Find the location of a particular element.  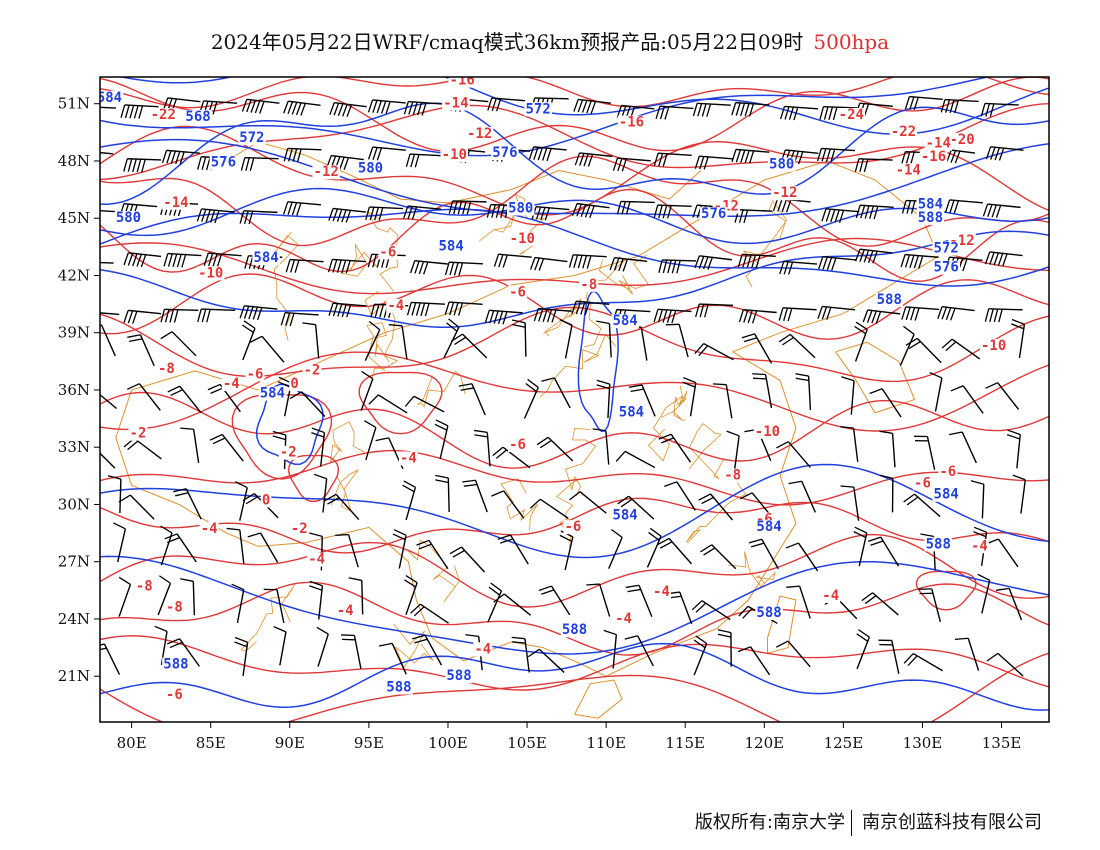

temperature-label: -22 is located at coordinates (163, 115).